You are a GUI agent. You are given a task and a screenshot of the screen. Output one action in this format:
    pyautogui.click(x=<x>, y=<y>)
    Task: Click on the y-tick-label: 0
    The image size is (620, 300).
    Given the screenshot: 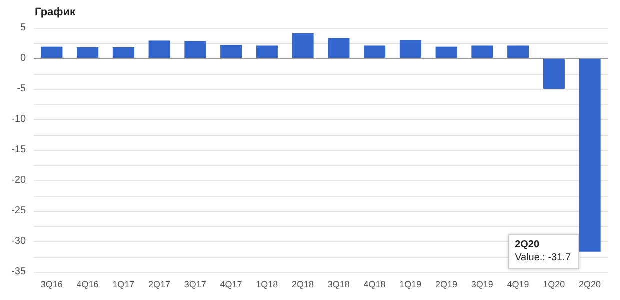 What is the action you would take?
    pyautogui.click(x=23, y=58)
    